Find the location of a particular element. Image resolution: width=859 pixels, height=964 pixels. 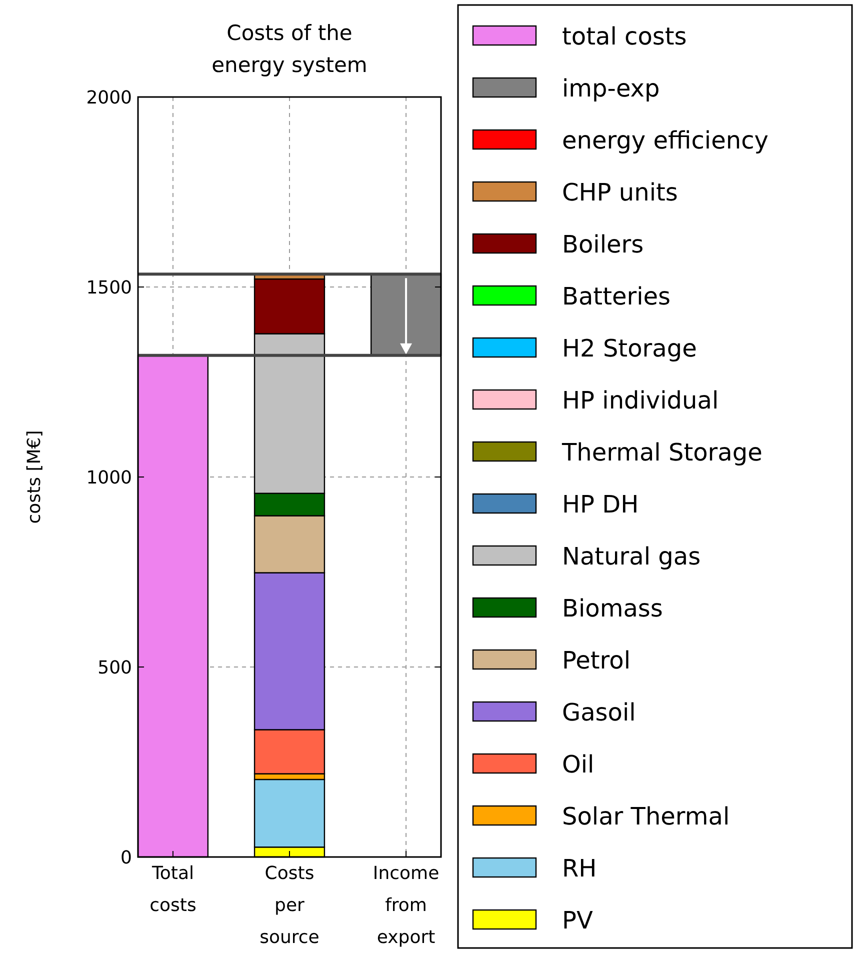

legend-label: total costs is located at coordinates (624, 36).